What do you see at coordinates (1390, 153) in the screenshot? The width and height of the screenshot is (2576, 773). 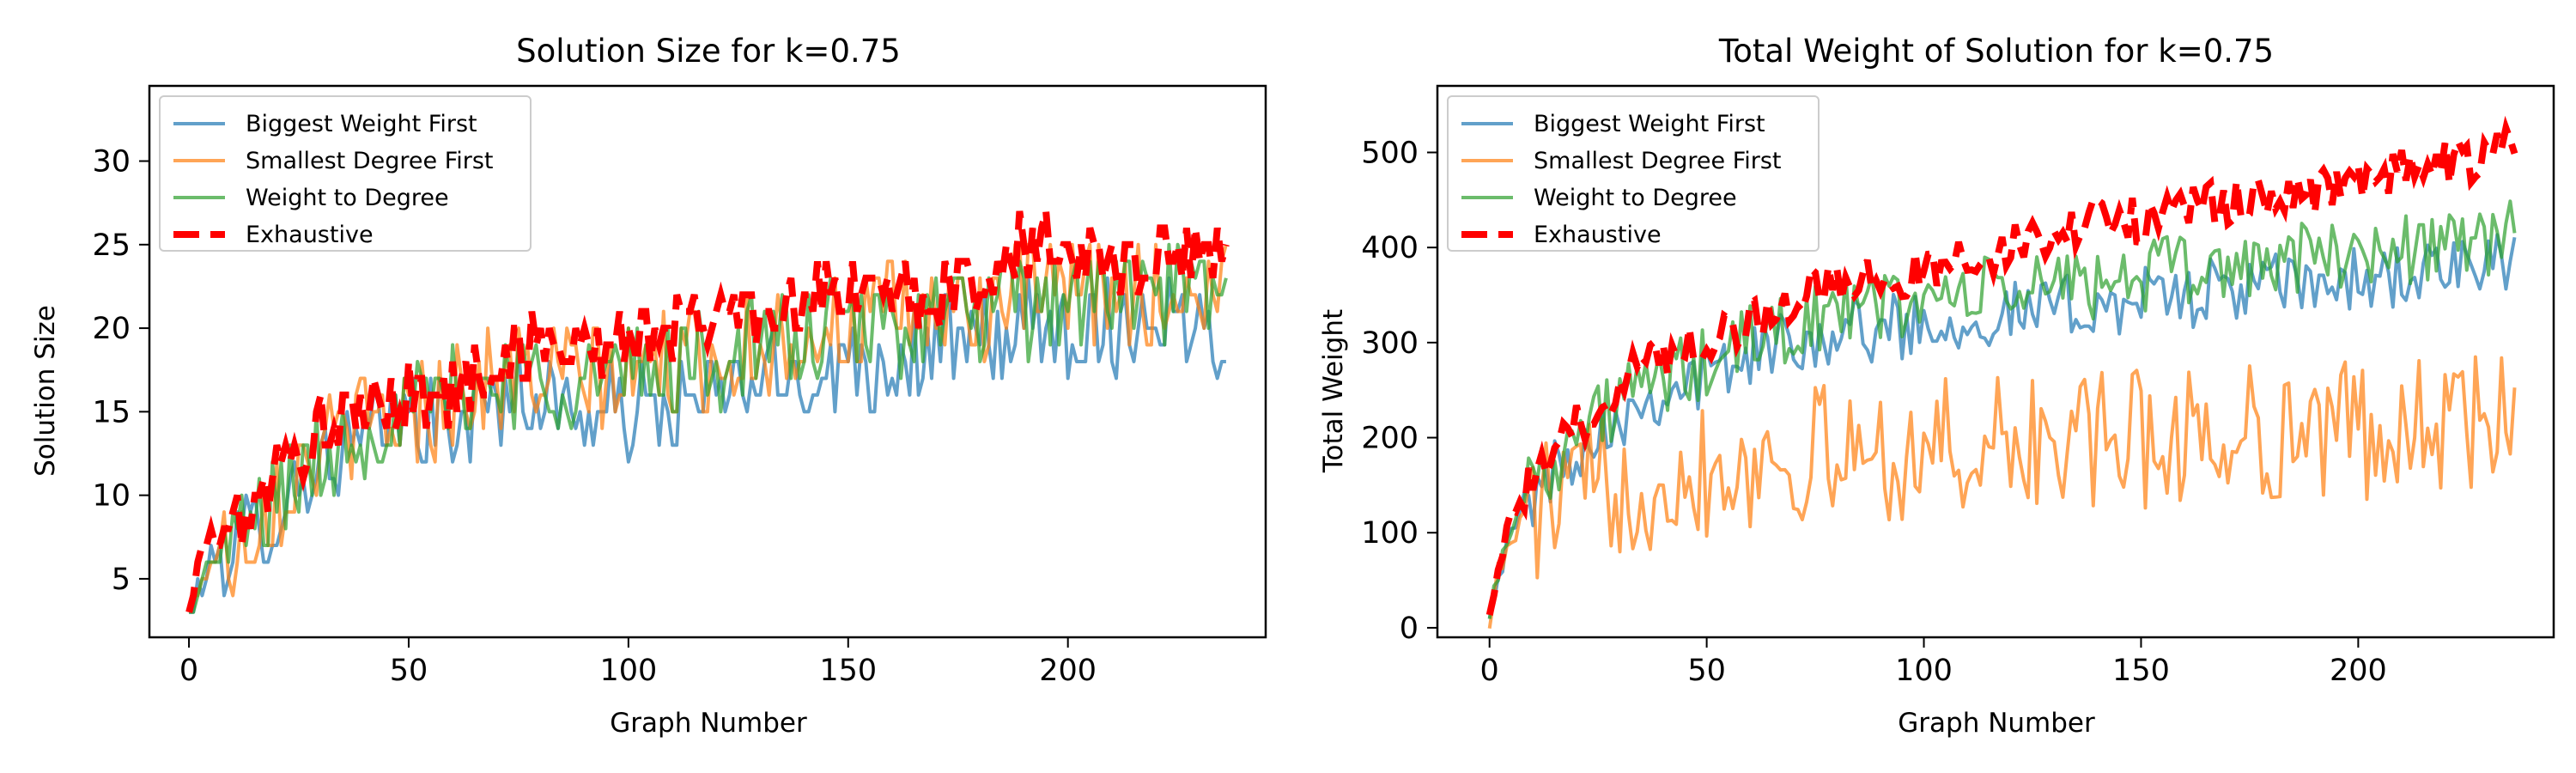 I see `y-tick-label: 500` at bounding box center [1390, 153].